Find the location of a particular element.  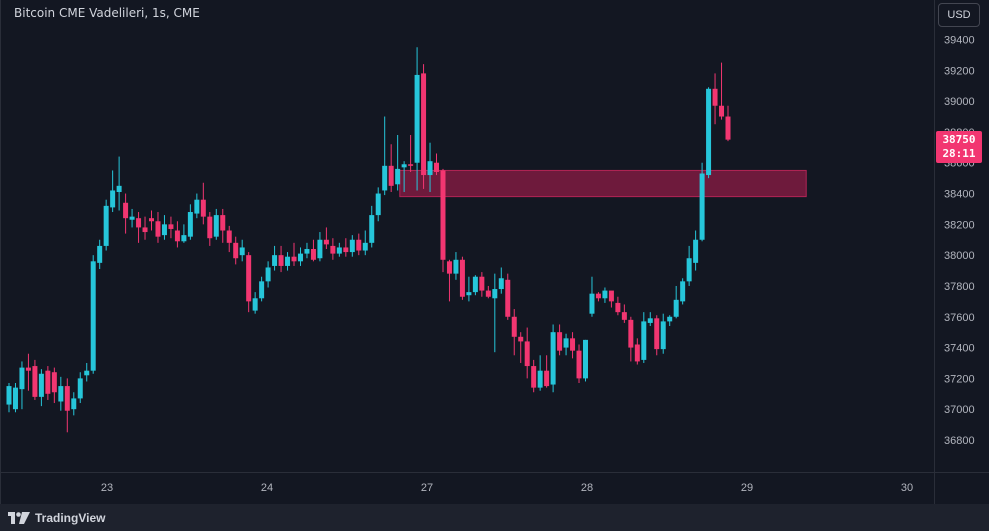

y-tick-label: 36800 is located at coordinates (959, 441).